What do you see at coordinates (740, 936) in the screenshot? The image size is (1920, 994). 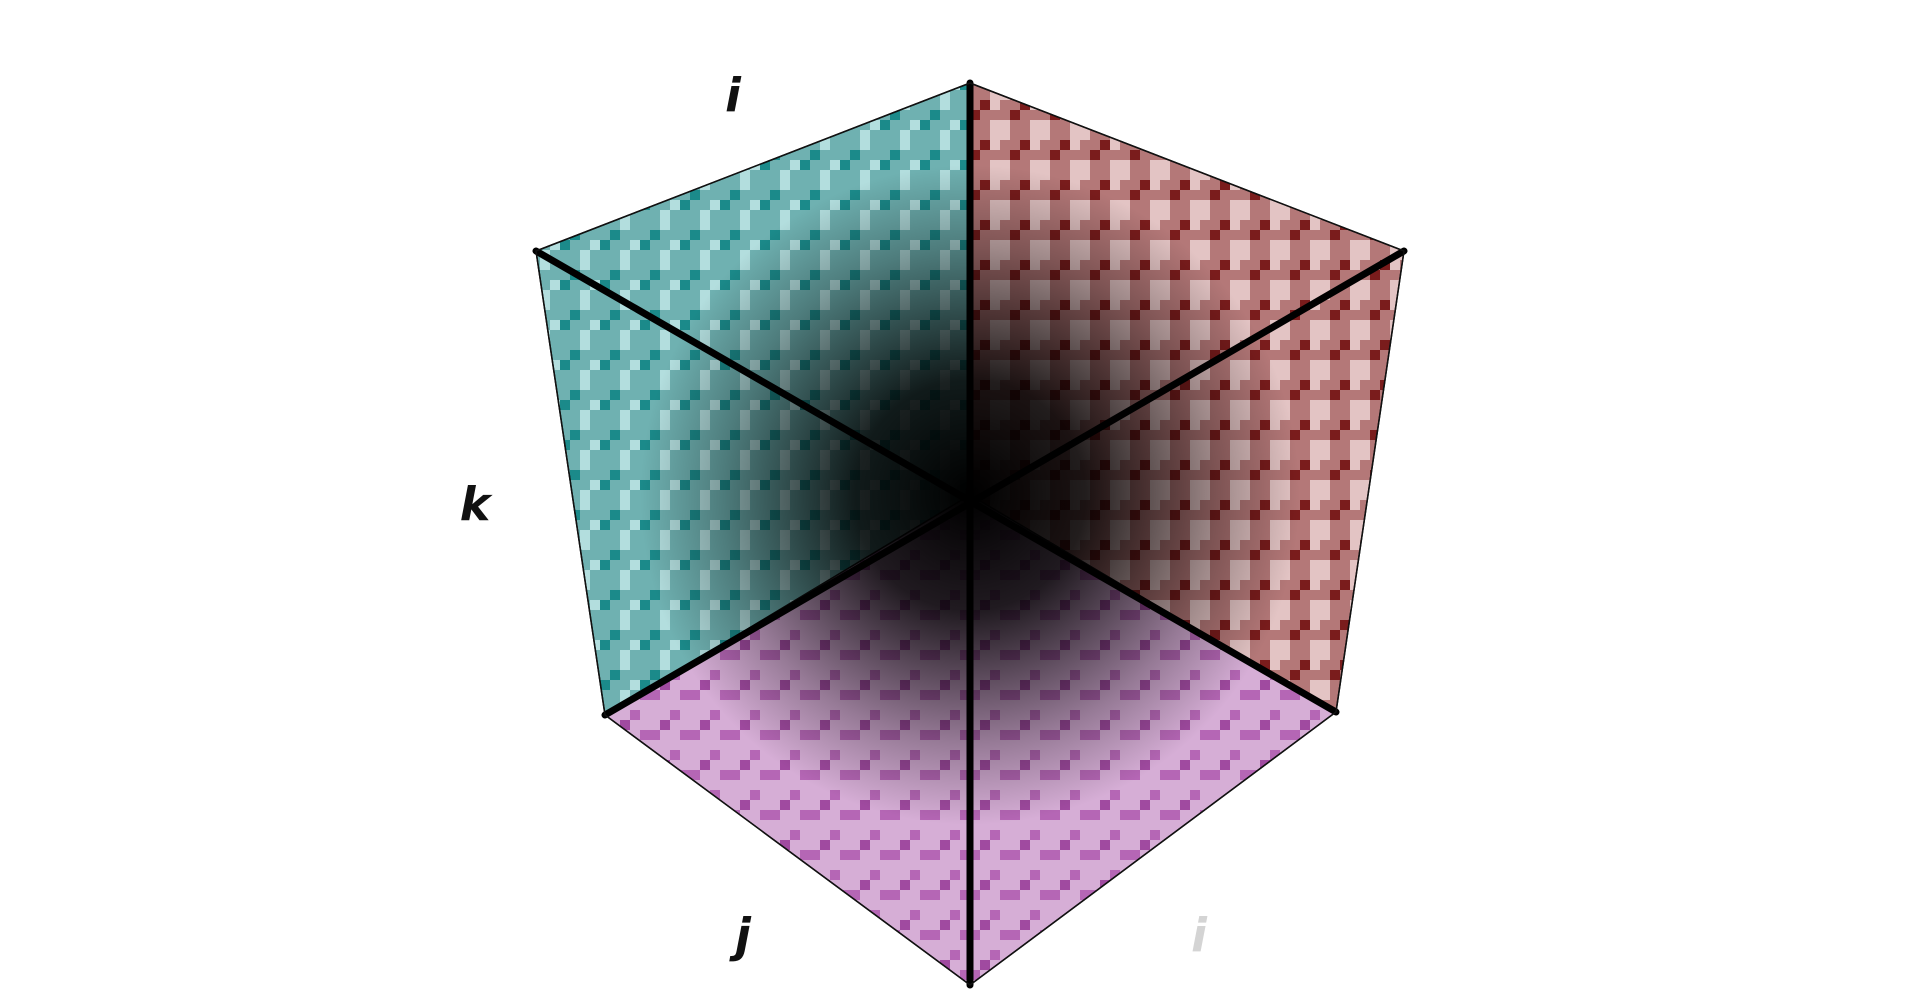 I see `axis-label: j` at bounding box center [740, 936].